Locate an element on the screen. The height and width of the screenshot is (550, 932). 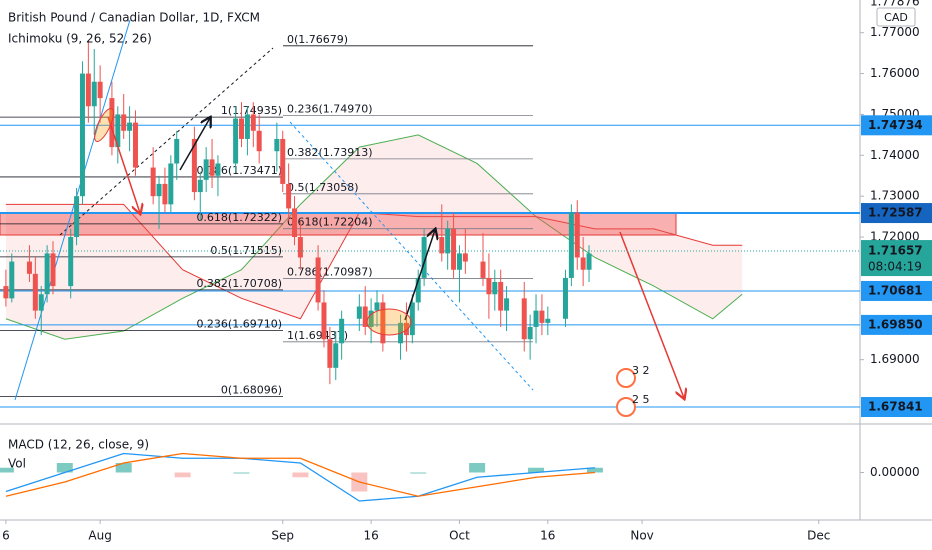
price-tag-label: 1.69850 is located at coordinates (895, 324).